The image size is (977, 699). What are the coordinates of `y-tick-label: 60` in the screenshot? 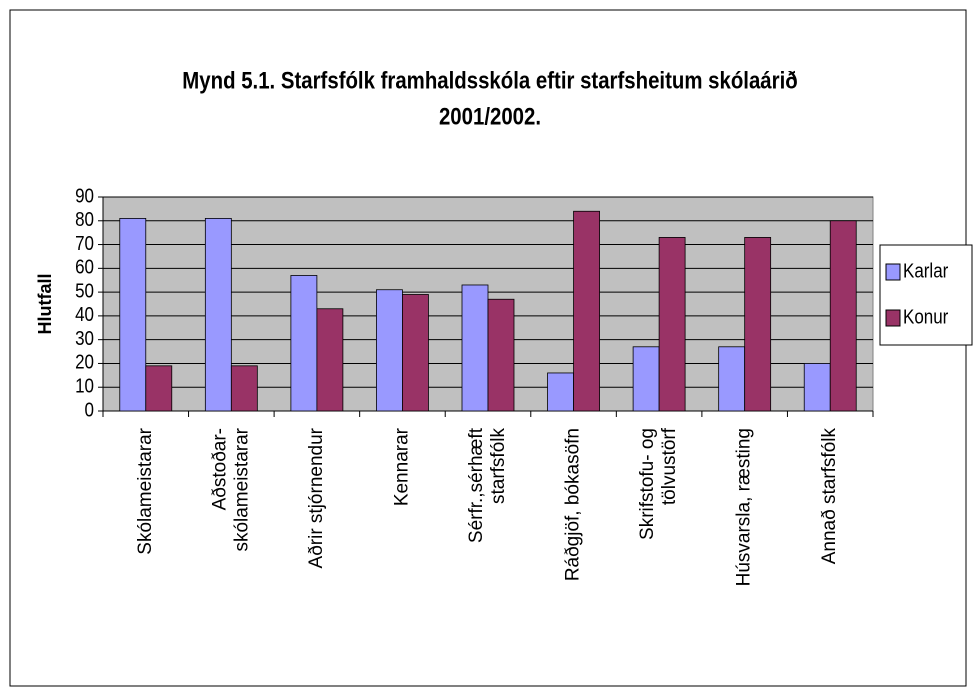 It's located at (84, 266).